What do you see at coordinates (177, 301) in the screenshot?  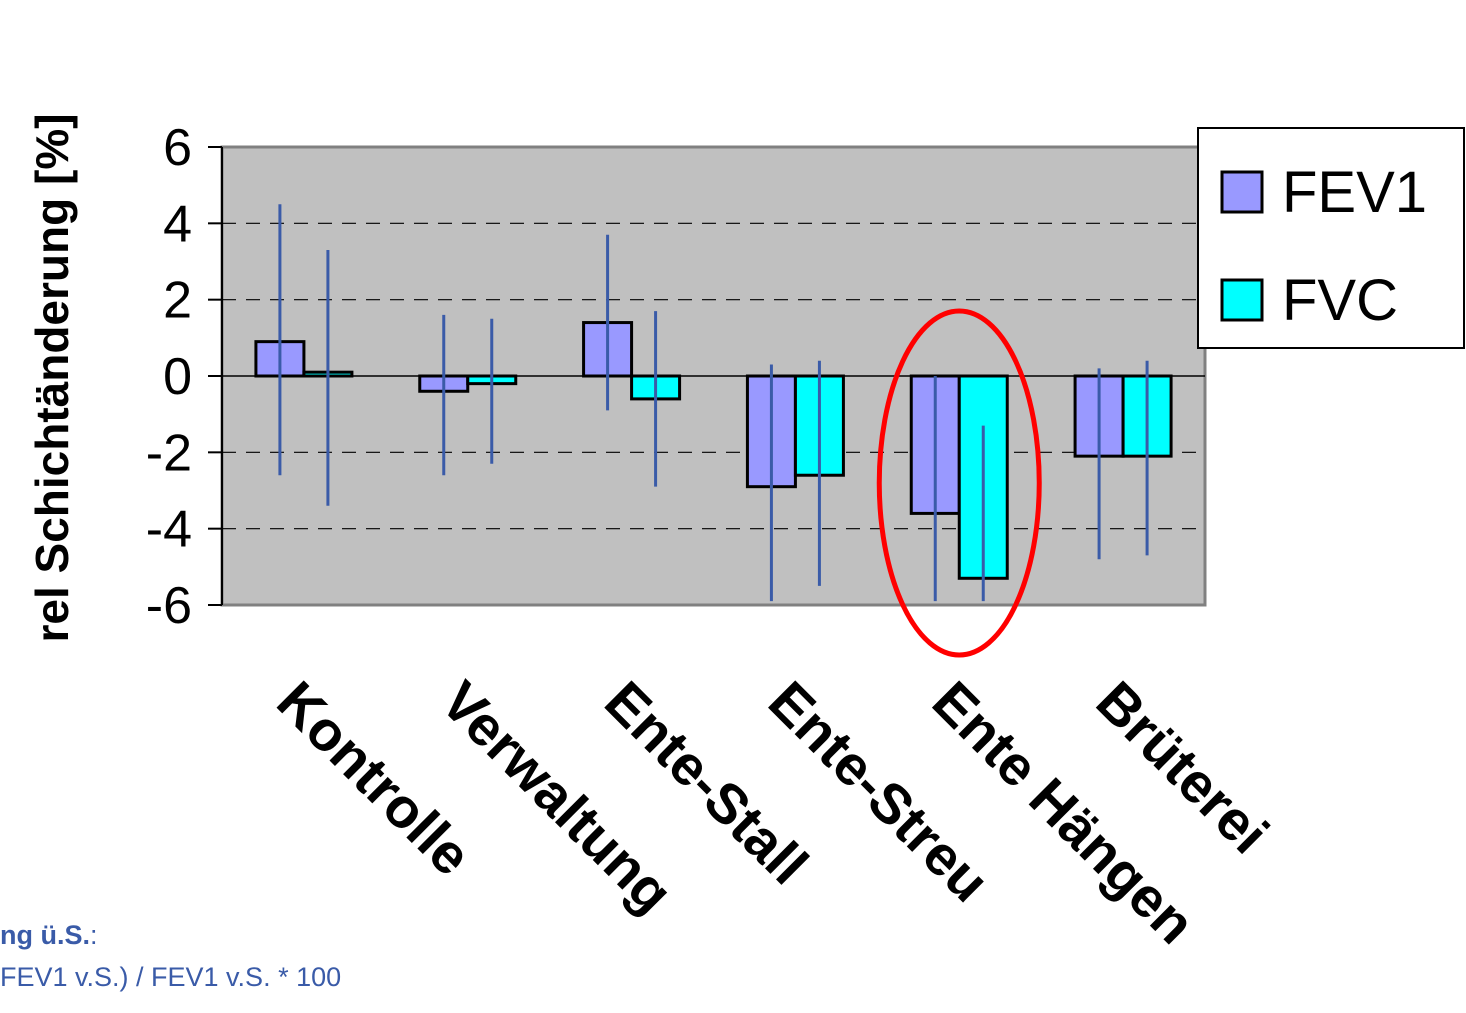 I see `y-tick-label: 2` at bounding box center [177, 301].